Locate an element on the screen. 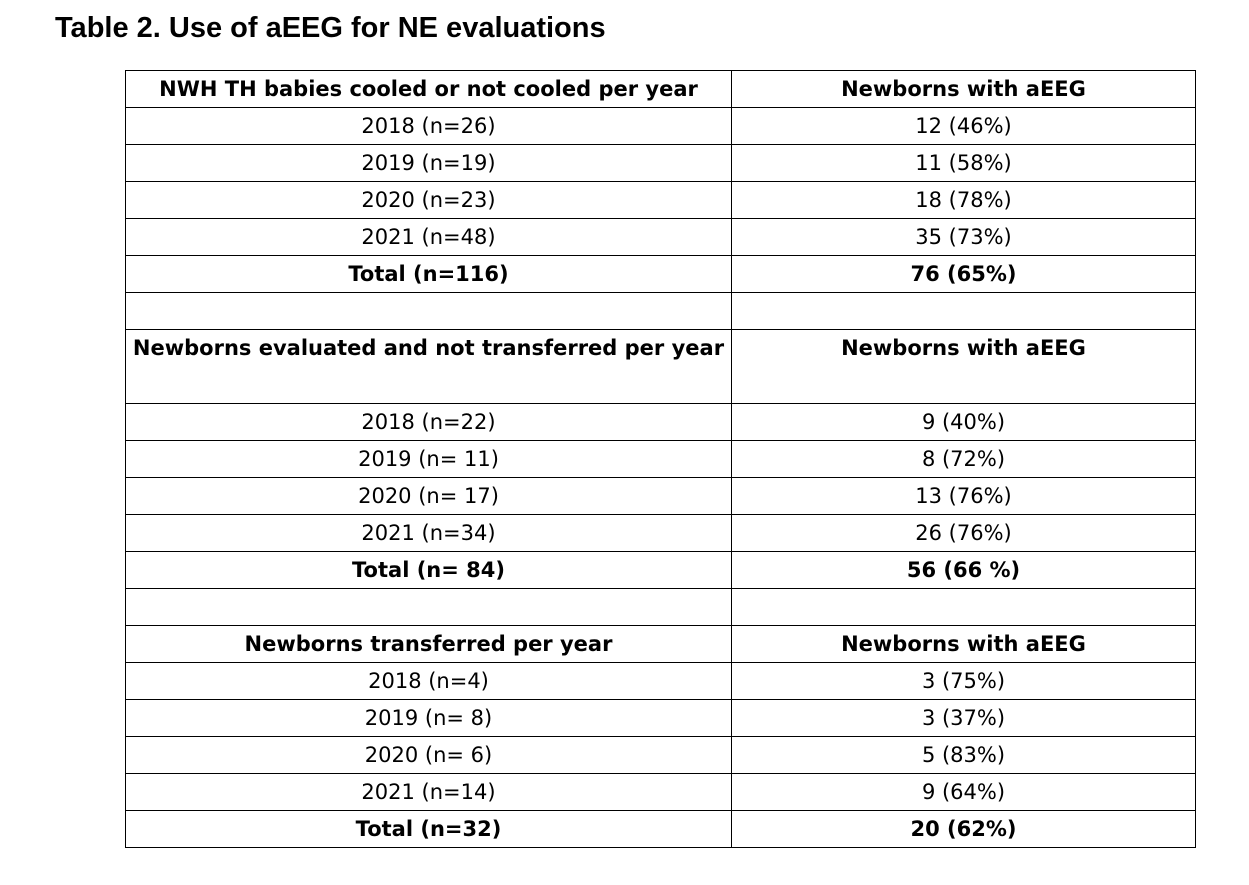 This screenshot has width=1249, height=885. table-row: 2018 (n=22) 9 (40%) is located at coordinates (660, 422).